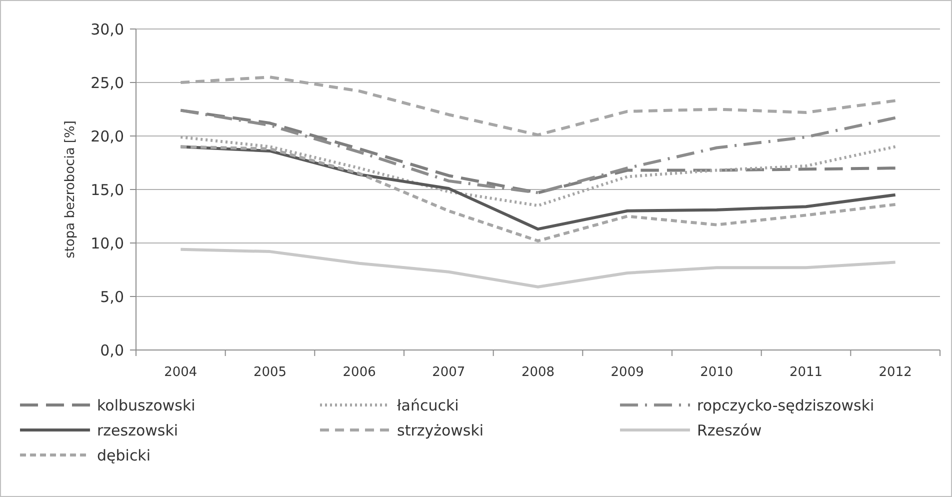 This screenshot has height=497, width=952. What do you see at coordinates (806, 372) in the screenshot?
I see `x-tick-label: 2011` at bounding box center [806, 372].